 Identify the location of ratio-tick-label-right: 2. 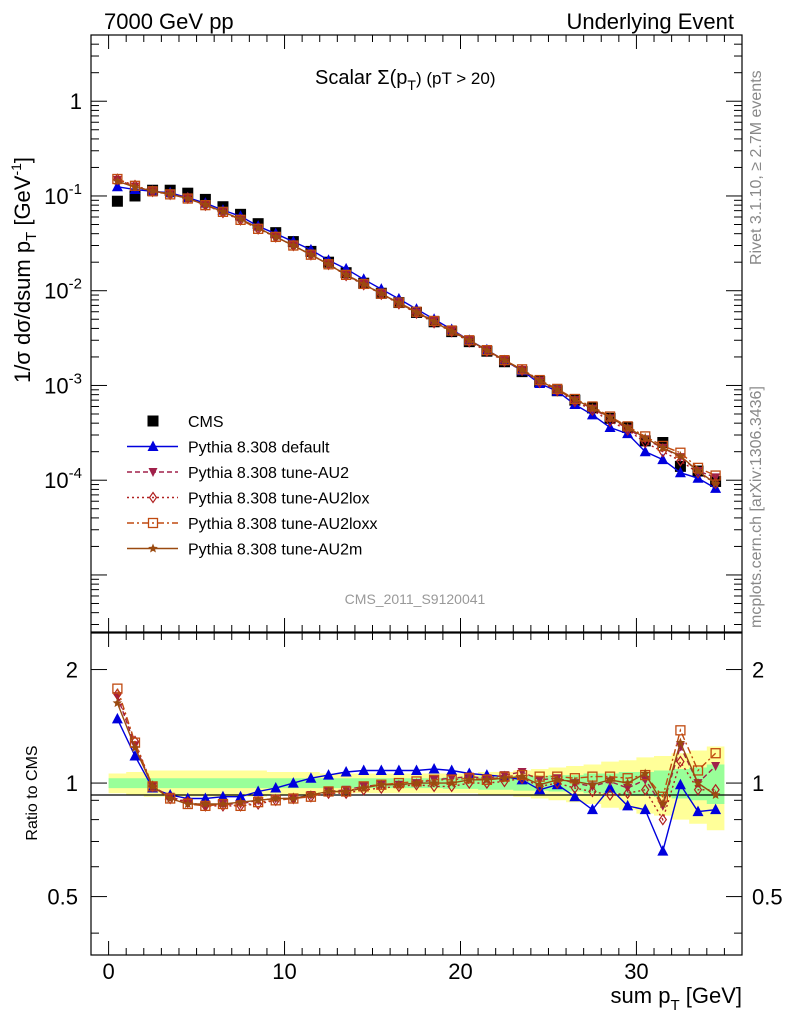
(758, 670).